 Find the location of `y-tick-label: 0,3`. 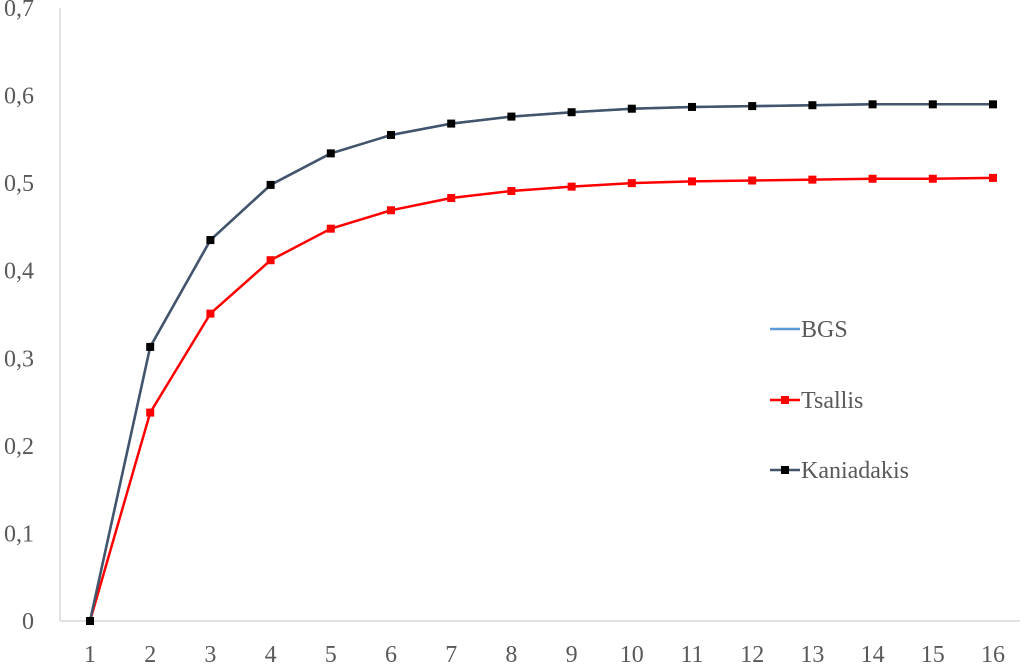

y-tick-label: 0,3 is located at coordinates (19, 359).